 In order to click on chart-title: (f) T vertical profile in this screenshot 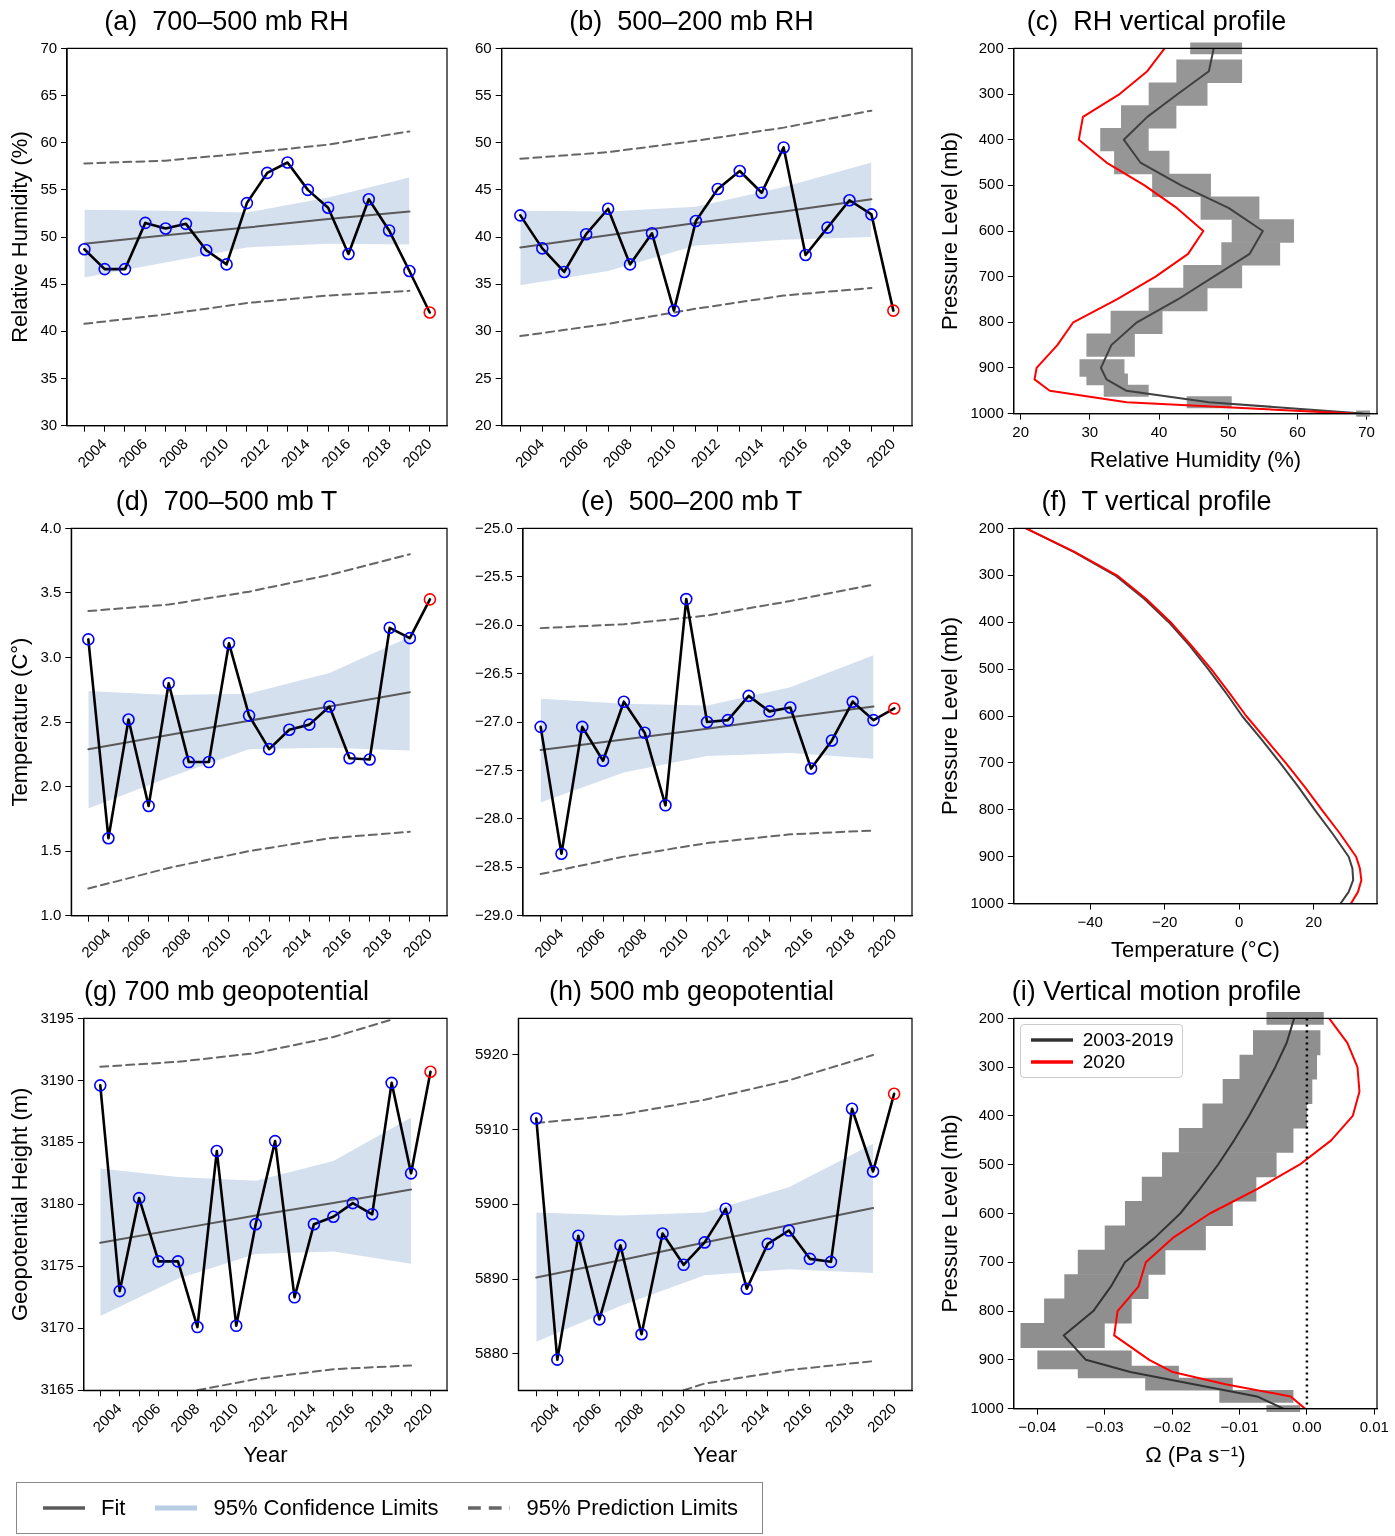, I will do `click(1156, 500)`.